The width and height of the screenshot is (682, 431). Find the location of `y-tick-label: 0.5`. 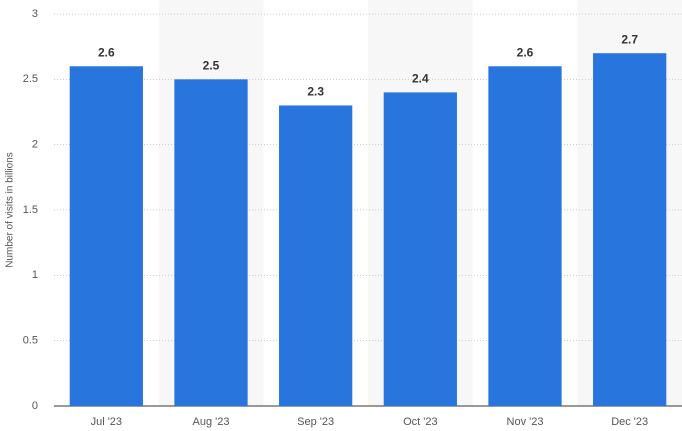

y-tick-label: 0.5 is located at coordinates (30, 341).